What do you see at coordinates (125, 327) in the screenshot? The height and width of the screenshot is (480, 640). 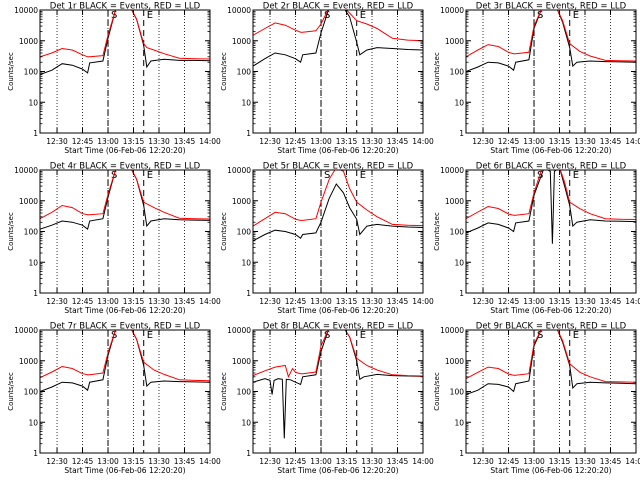 I see `plot-title: Det 7r BLACK = Events, RED = LLD` at bounding box center [125, 327].